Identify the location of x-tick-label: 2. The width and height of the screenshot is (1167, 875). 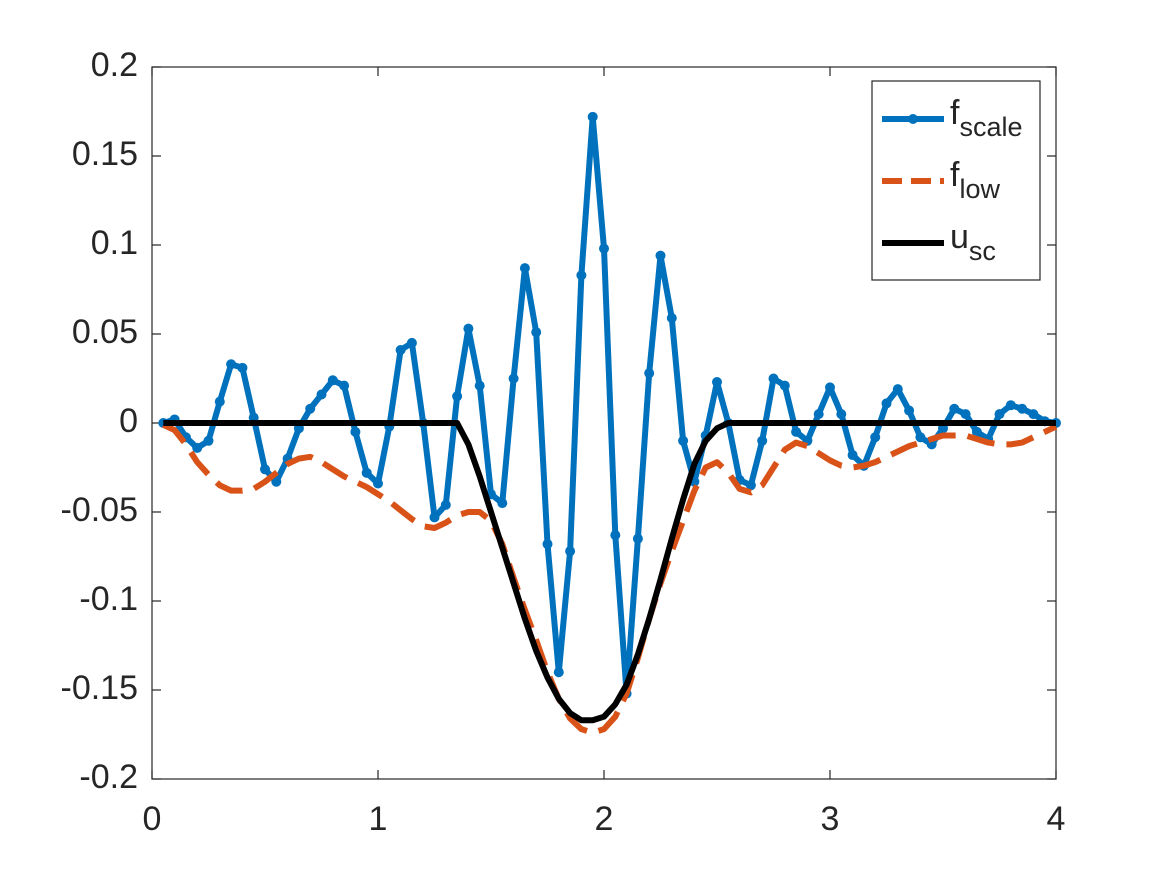
(604, 819).